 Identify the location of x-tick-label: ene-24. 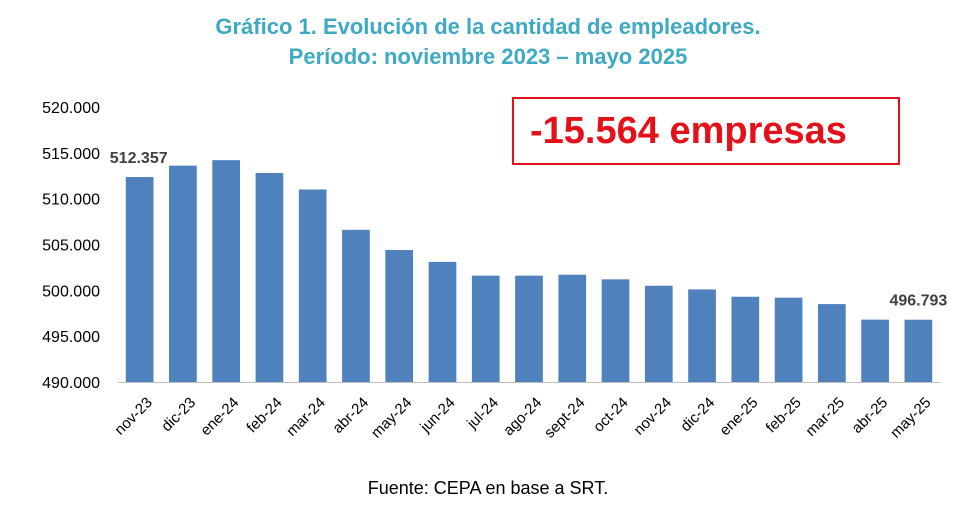
(219, 416).